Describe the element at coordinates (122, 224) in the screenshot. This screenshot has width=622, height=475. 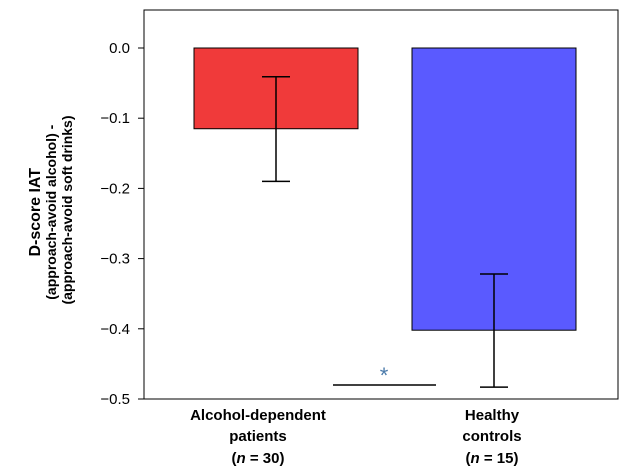
I see `y-axis: 0.0 −0.1 −0.2 −0.3 −0.4 −0.5` at that location.